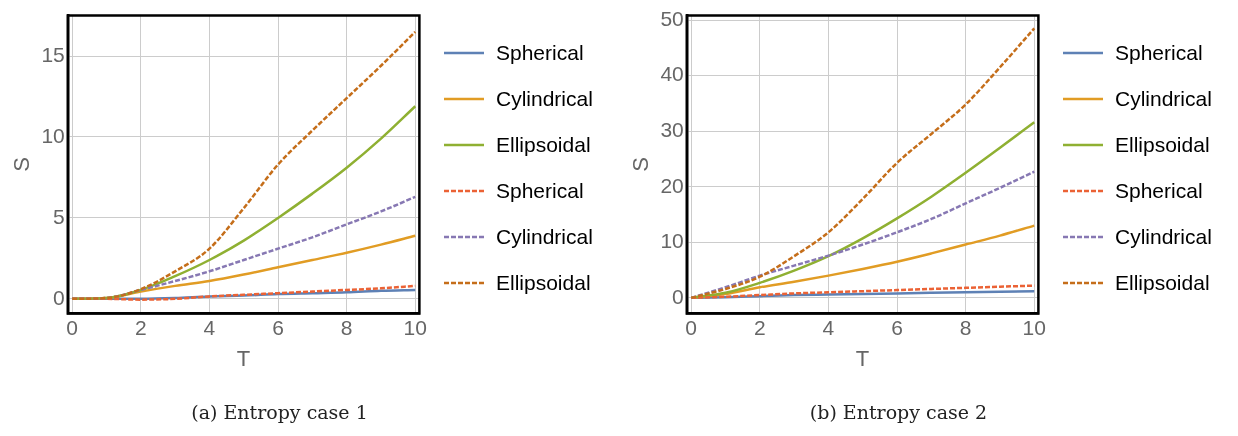 The width and height of the screenshot is (1238, 436). What do you see at coordinates (672, 74) in the screenshot?
I see `y-tick-label: 40` at bounding box center [672, 74].